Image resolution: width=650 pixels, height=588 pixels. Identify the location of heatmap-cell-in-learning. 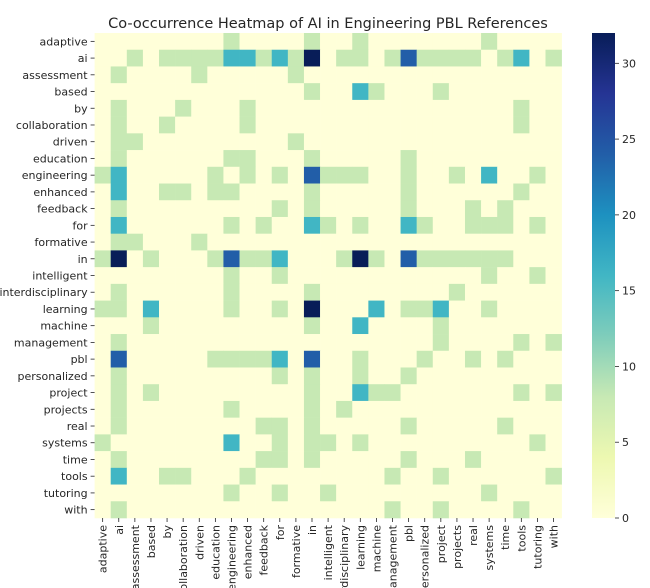
(360, 259).